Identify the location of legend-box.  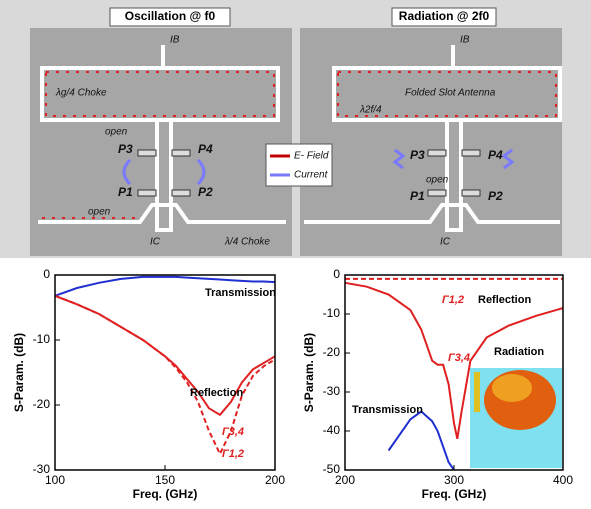
(299, 165).